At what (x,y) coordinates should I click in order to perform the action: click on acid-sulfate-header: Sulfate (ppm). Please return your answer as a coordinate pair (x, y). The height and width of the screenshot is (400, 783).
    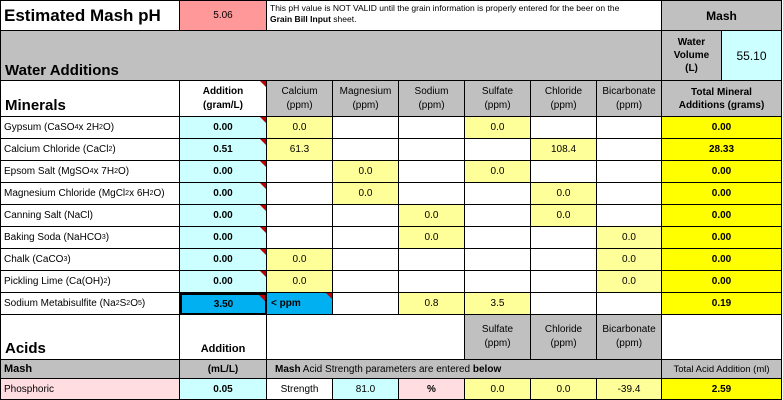
    Looking at the image, I should click on (498, 337).